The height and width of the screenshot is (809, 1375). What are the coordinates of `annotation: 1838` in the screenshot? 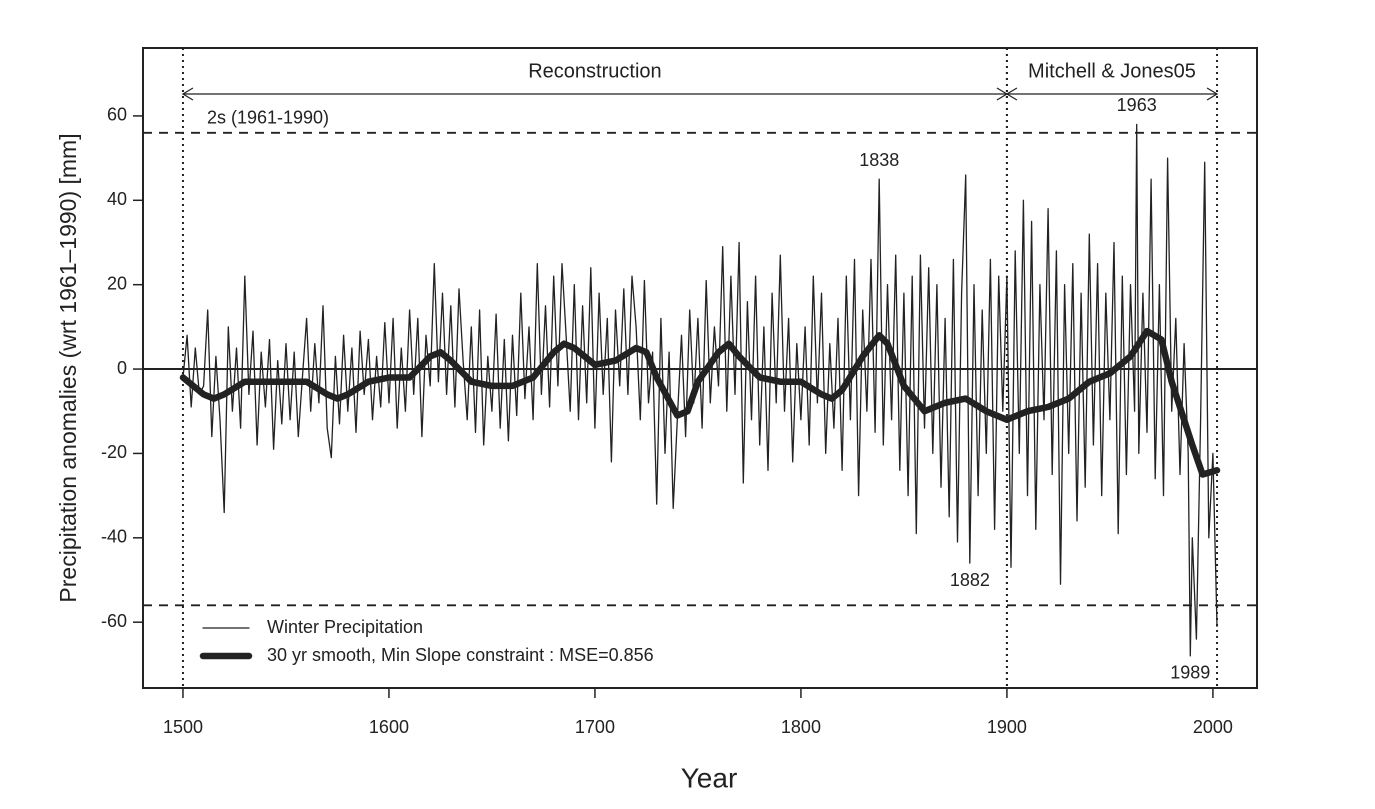 It's located at (879, 160).